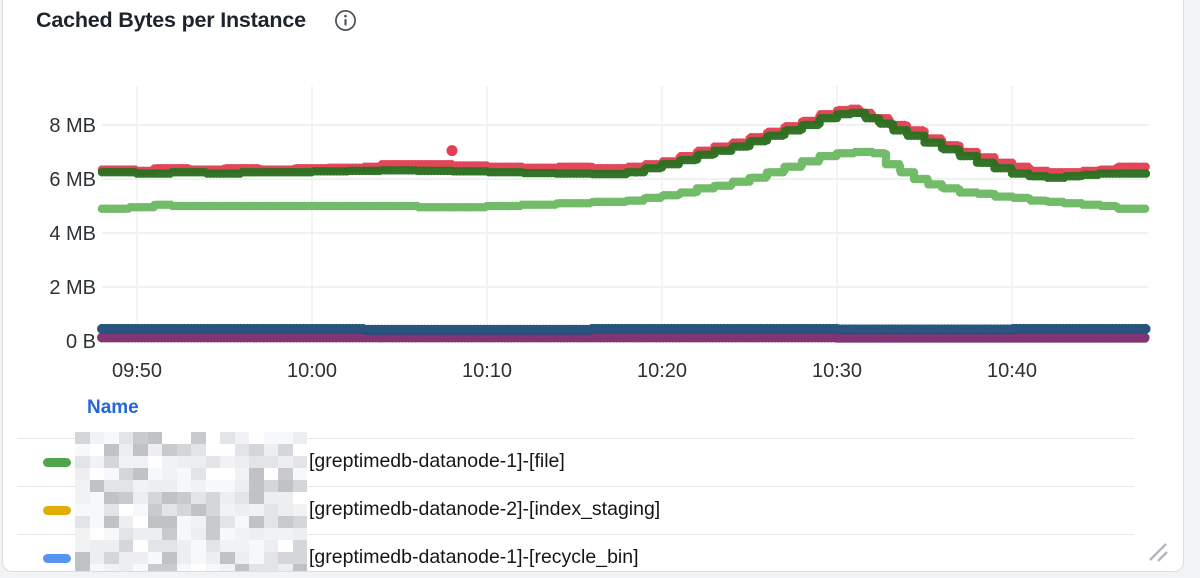  What do you see at coordinates (593, 462) in the screenshot?
I see `legend-row-file: [greptimedb-datanode-1]-[file]` at bounding box center [593, 462].